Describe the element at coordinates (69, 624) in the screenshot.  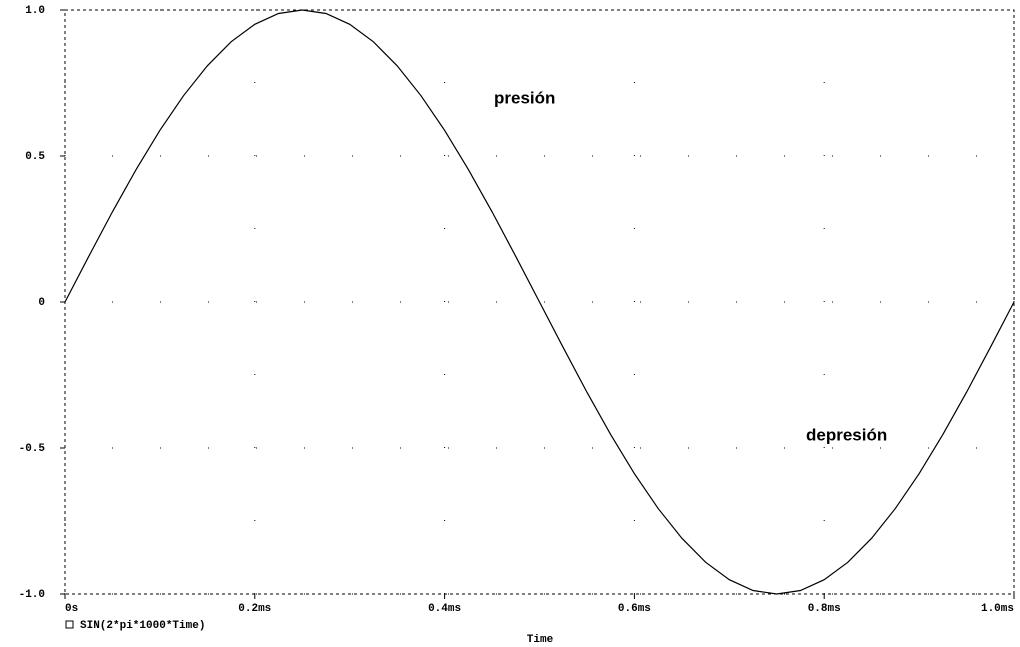
I see `legend-marker` at that location.